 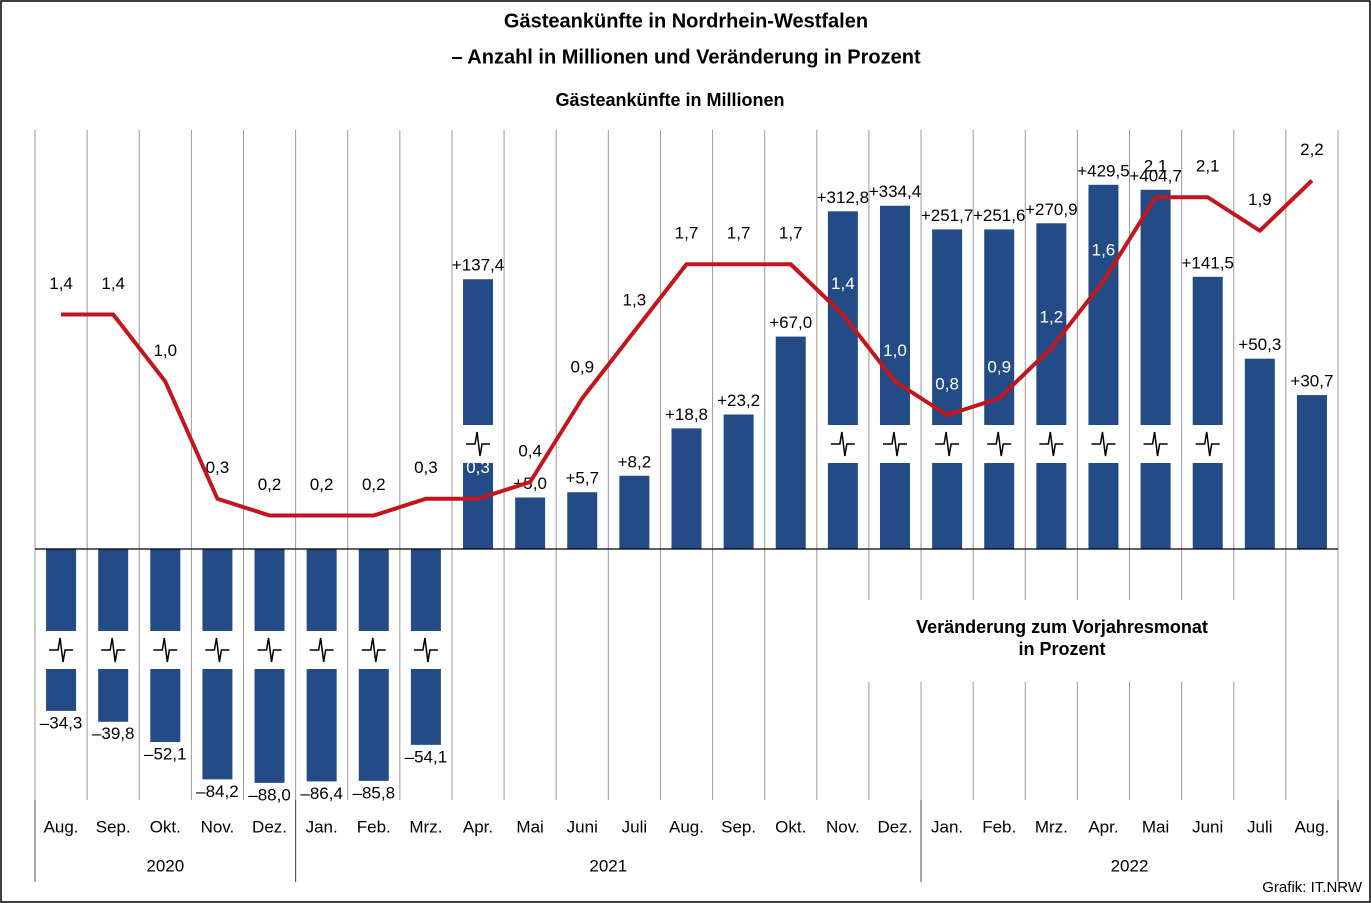 I want to click on bar-value-label: –85,8, so click(x=374, y=792).